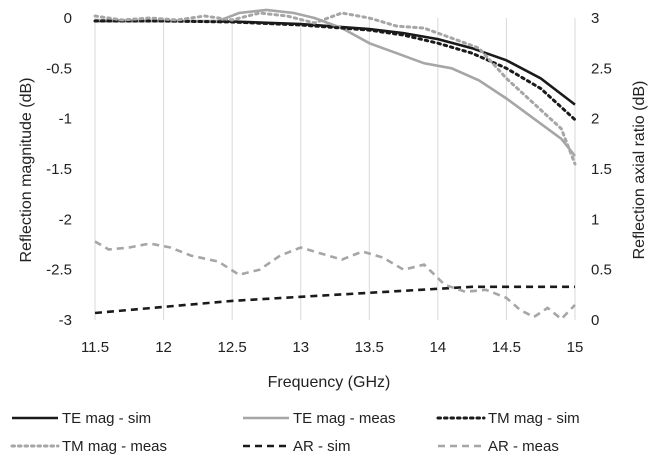  Describe the element at coordinates (334, 300) in the screenshot. I see `series-line-ar---sim` at that location.